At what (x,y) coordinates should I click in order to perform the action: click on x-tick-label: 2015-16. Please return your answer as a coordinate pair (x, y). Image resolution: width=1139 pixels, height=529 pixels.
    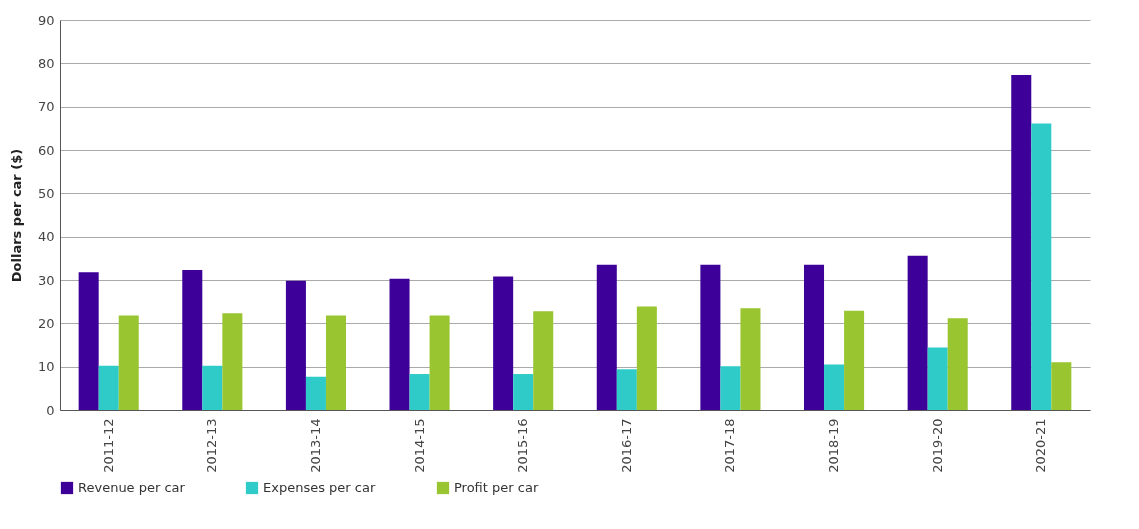
    Looking at the image, I should click on (523, 445).